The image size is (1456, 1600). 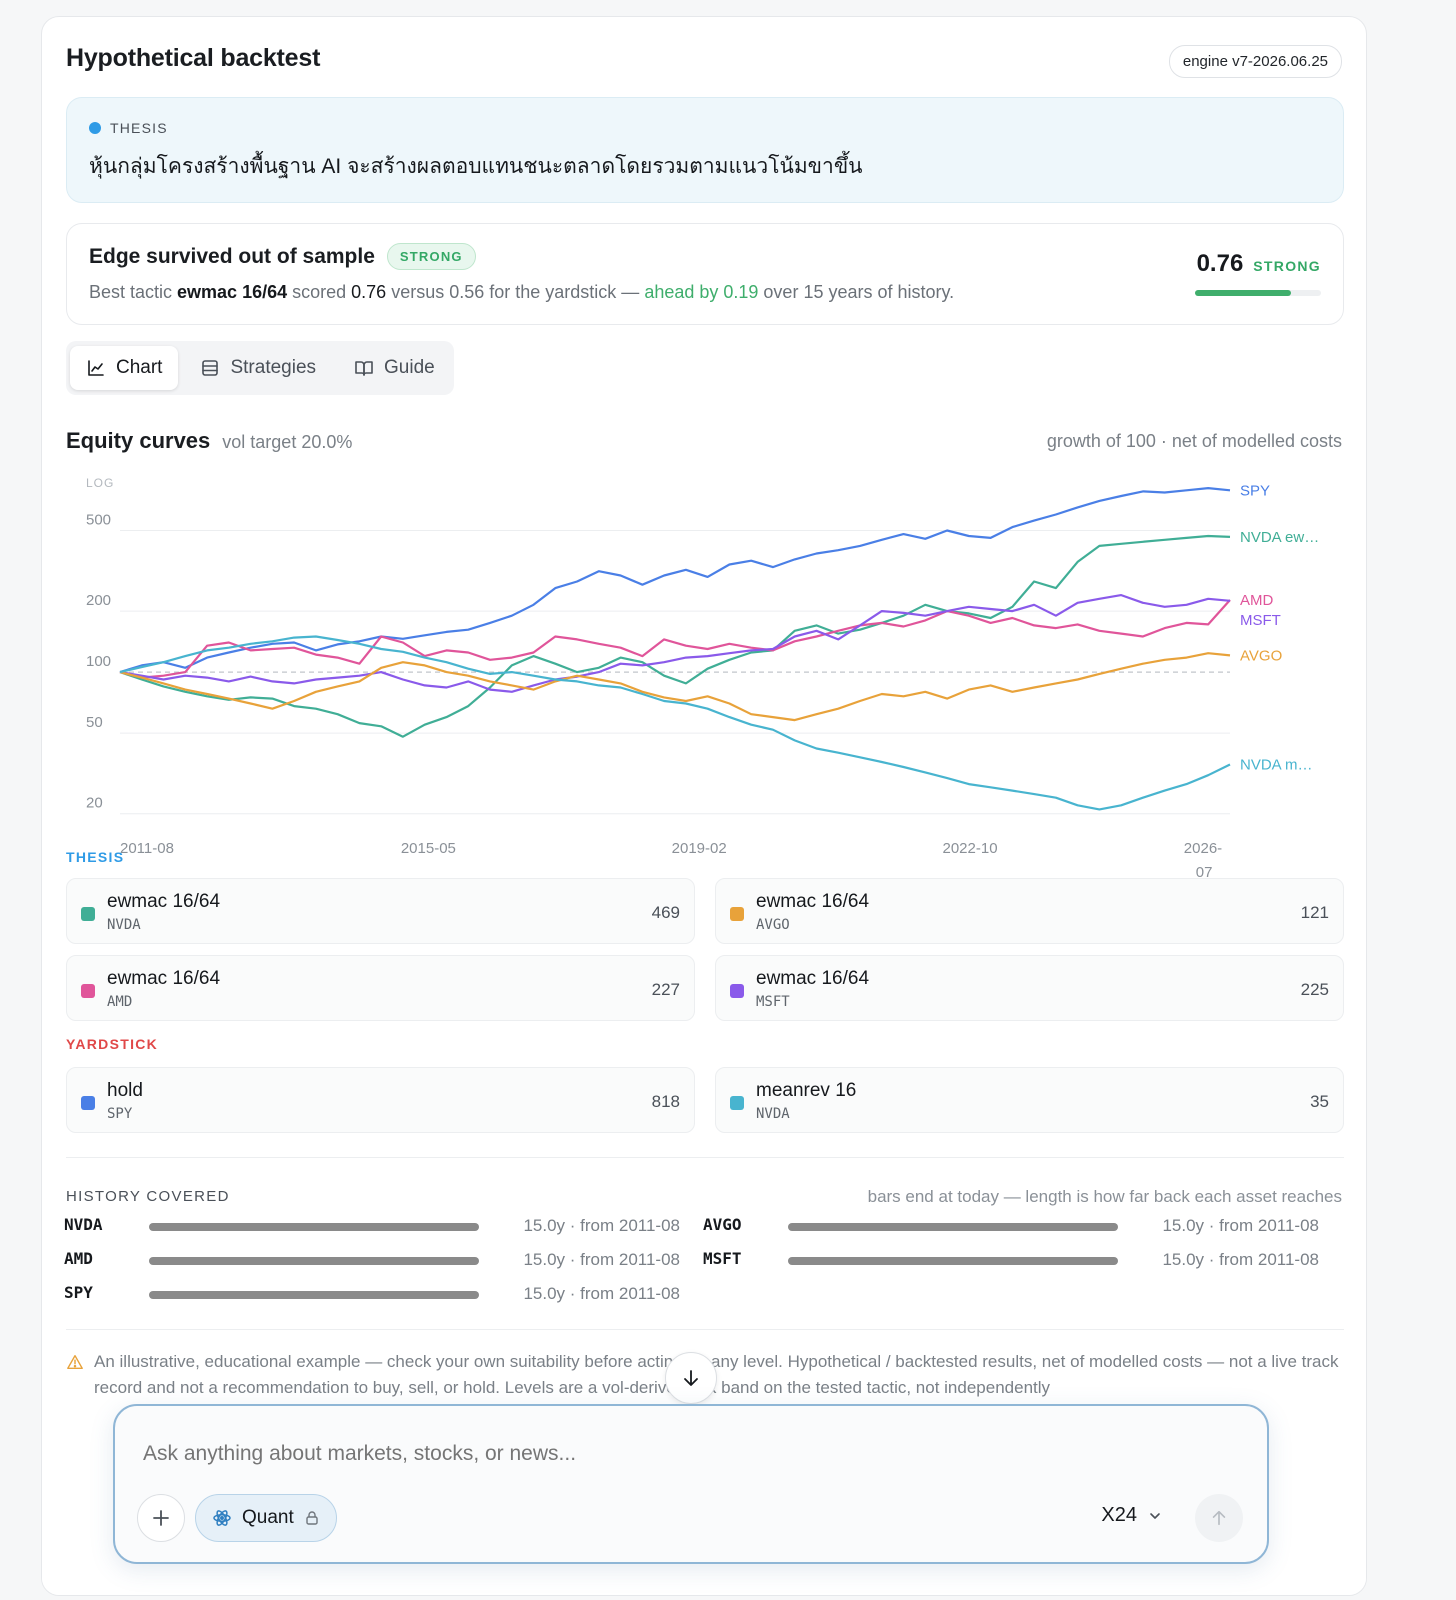 I want to click on strategy-card: ewmac 16/64 AVGO 121, so click(x=1029, y=911).